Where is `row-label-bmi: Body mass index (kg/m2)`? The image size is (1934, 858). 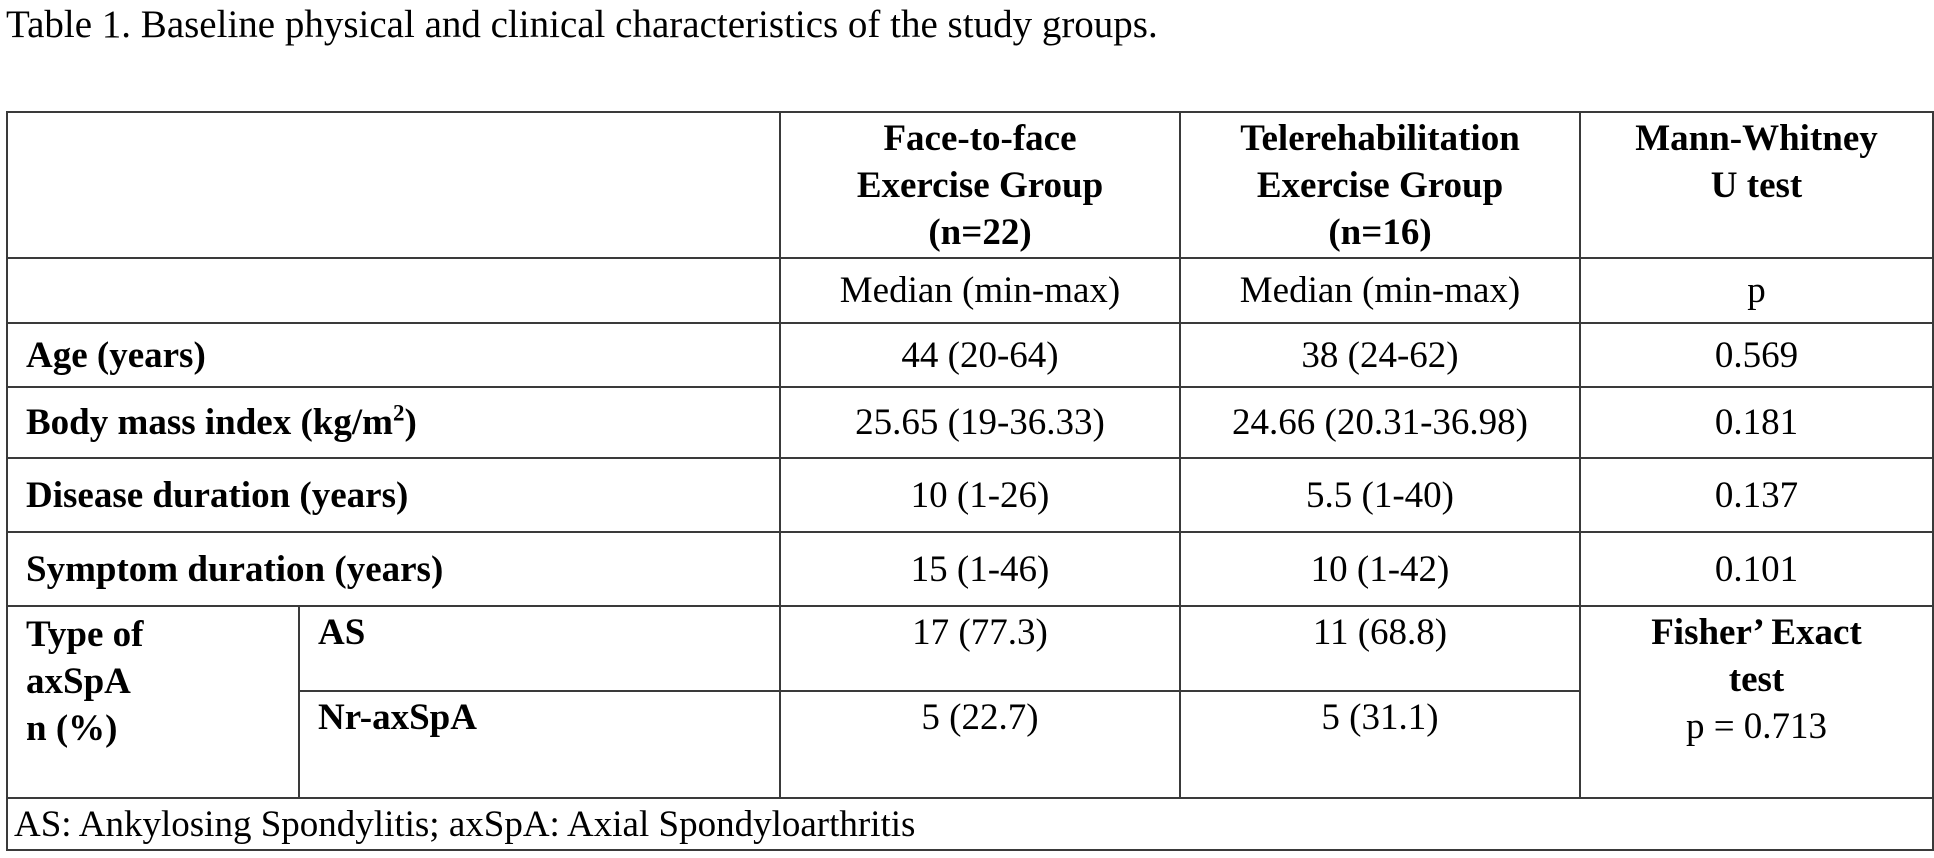 row-label-bmi: Body mass index (kg/m2) is located at coordinates (393, 422).